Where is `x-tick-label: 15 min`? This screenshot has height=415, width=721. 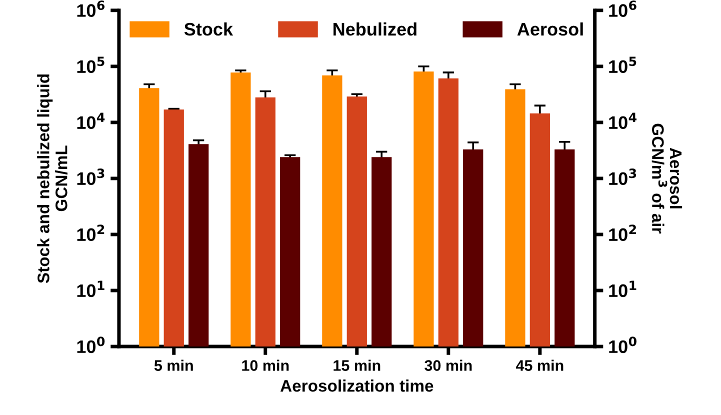
x-tick-label: 15 min is located at coordinates (357, 365).